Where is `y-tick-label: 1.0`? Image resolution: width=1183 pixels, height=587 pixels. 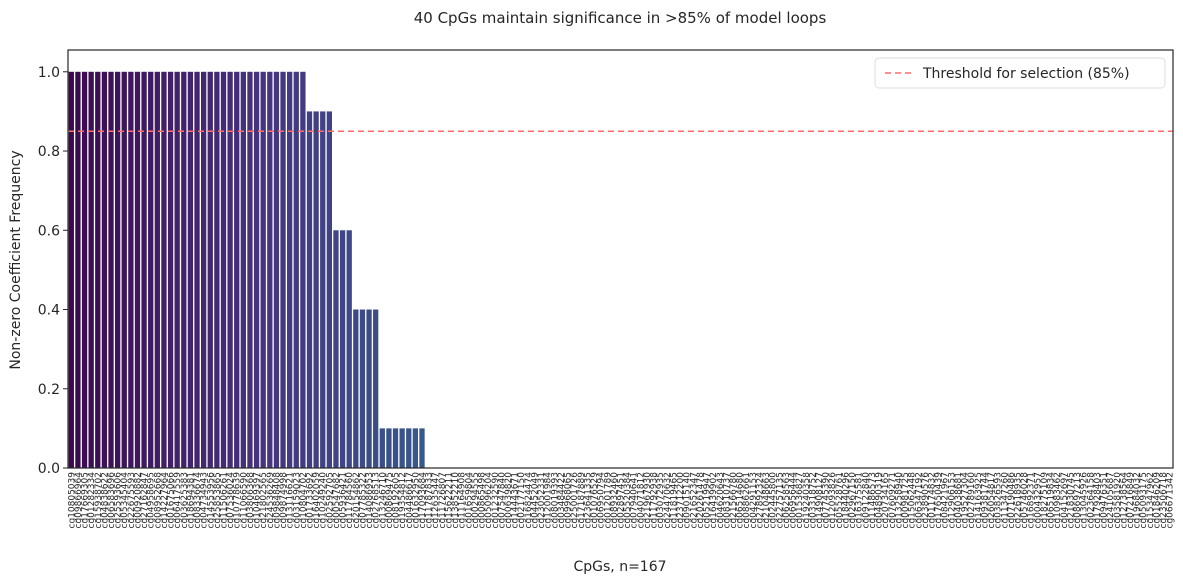
y-tick-label: 1.0 is located at coordinates (49, 73).